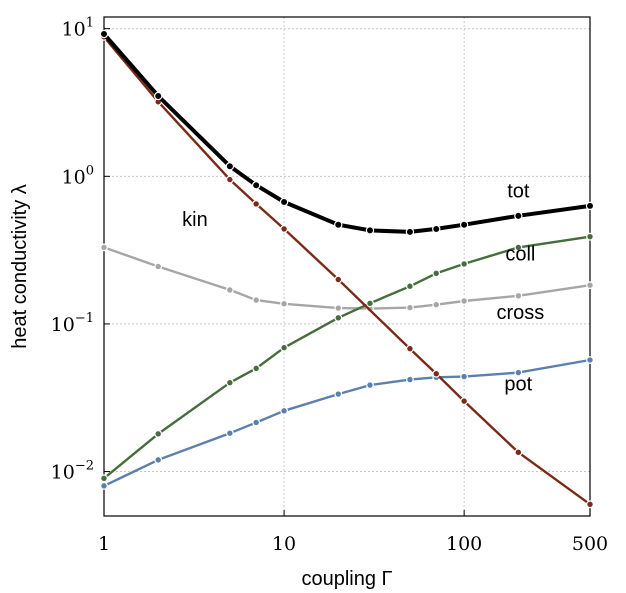 This screenshot has height=593, width=626. What do you see at coordinates (518, 191) in the screenshot?
I see `series-label-tot: tot` at bounding box center [518, 191].